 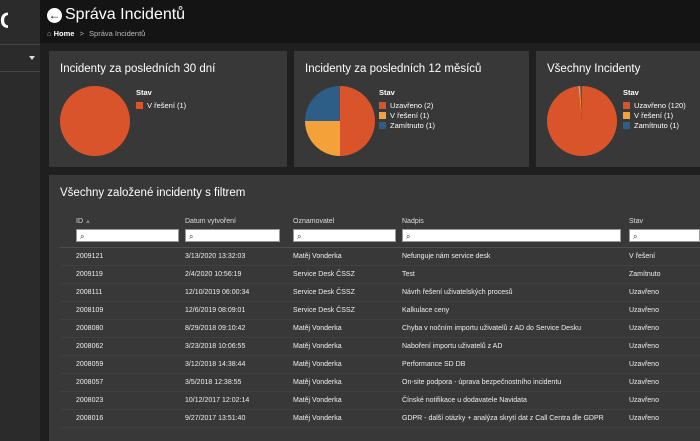 I want to click on table-cell: Nefunguje nám service desk, so click(x=446, y=256).